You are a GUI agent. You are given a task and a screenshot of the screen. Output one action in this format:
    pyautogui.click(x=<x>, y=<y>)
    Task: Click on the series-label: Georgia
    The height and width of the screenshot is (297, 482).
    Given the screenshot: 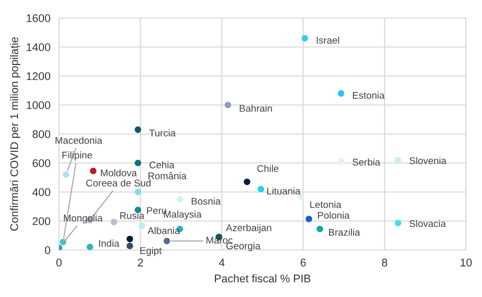 What is the action you would take?
    pyautogui.click(x=243, y=247)
    